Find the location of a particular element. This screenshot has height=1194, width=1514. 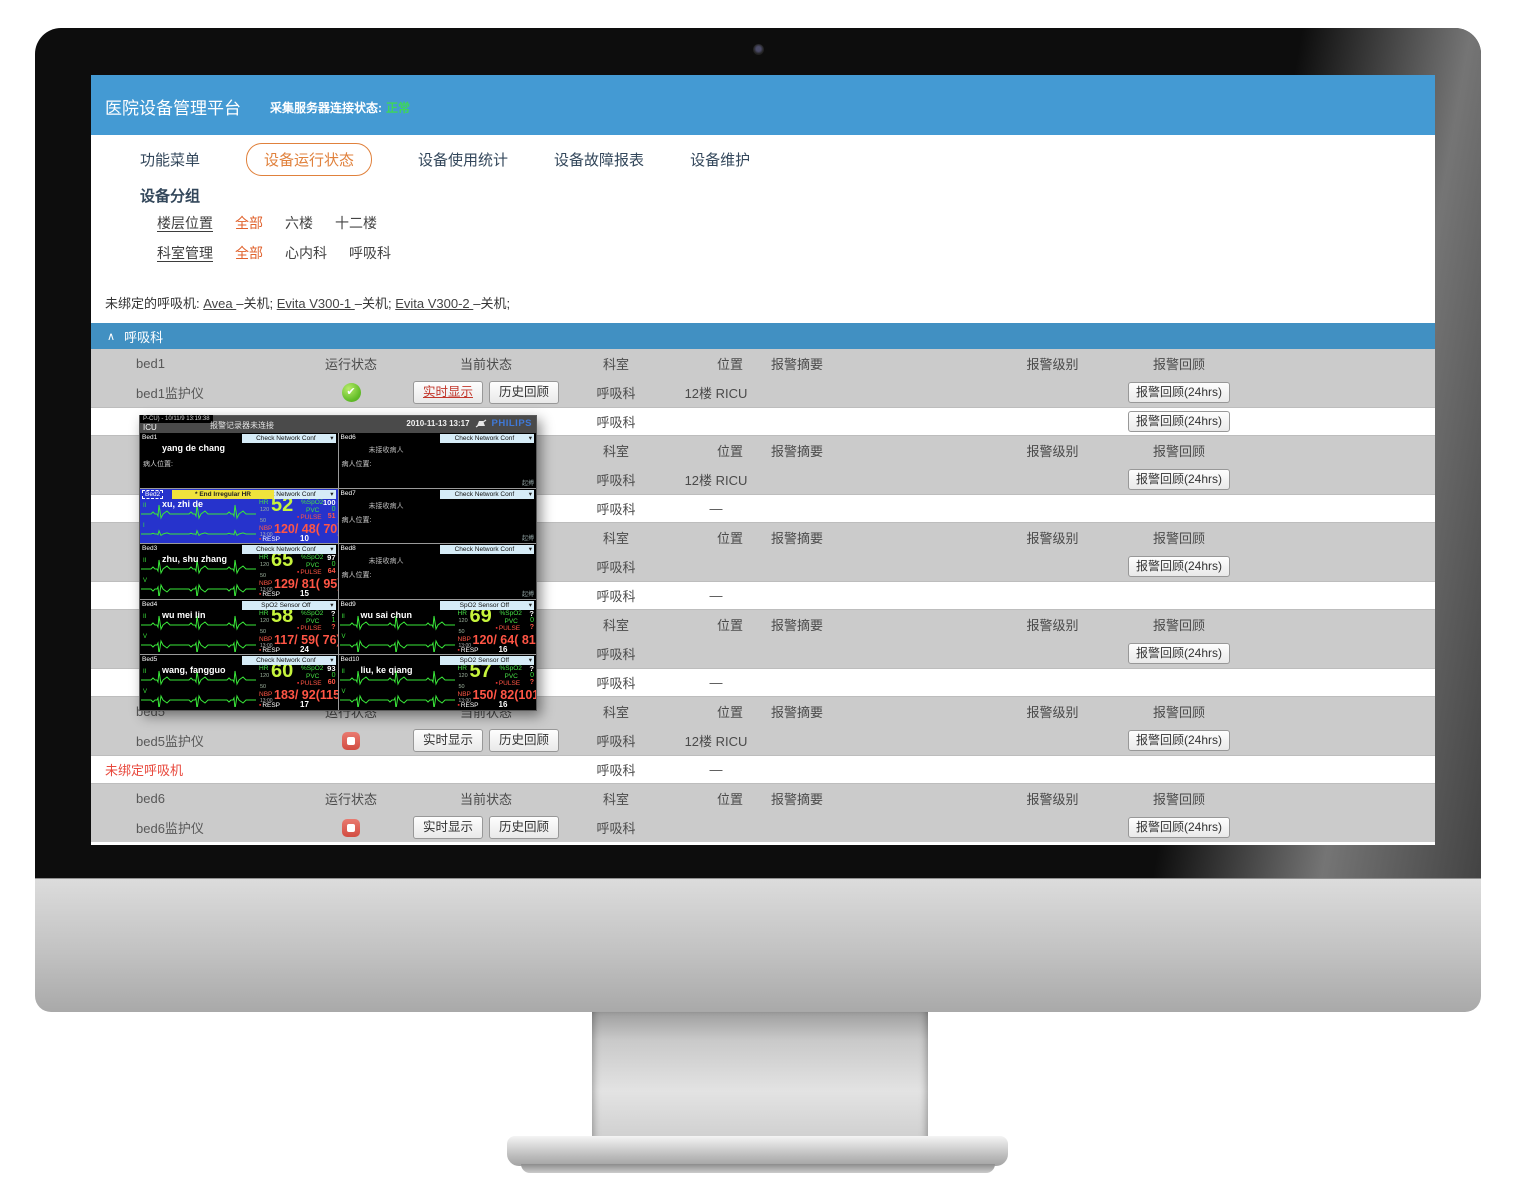

bed-id-label: Bed4 is located at coordinates (150, 604).